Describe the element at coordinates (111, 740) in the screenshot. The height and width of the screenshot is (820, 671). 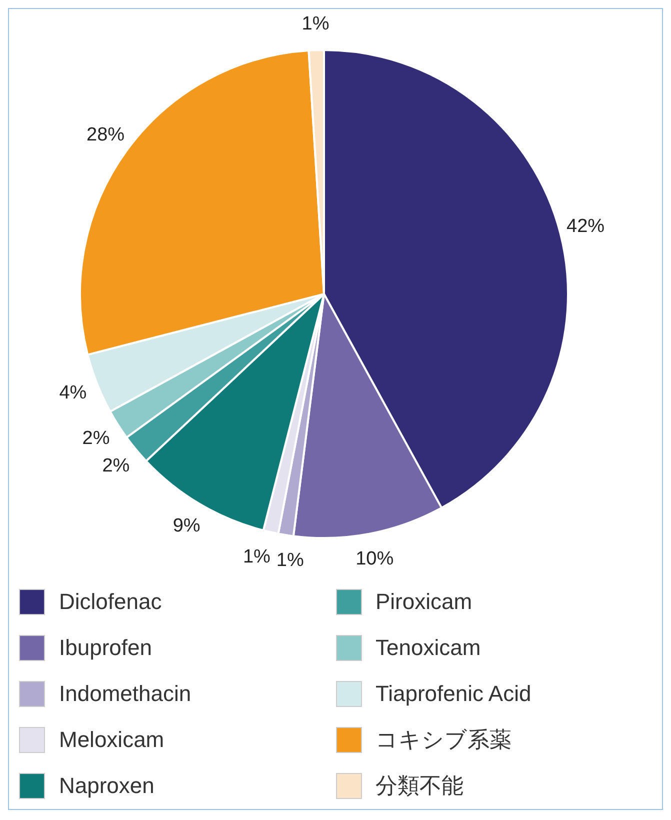
I see `legend-label: Meloxicam` at that location.